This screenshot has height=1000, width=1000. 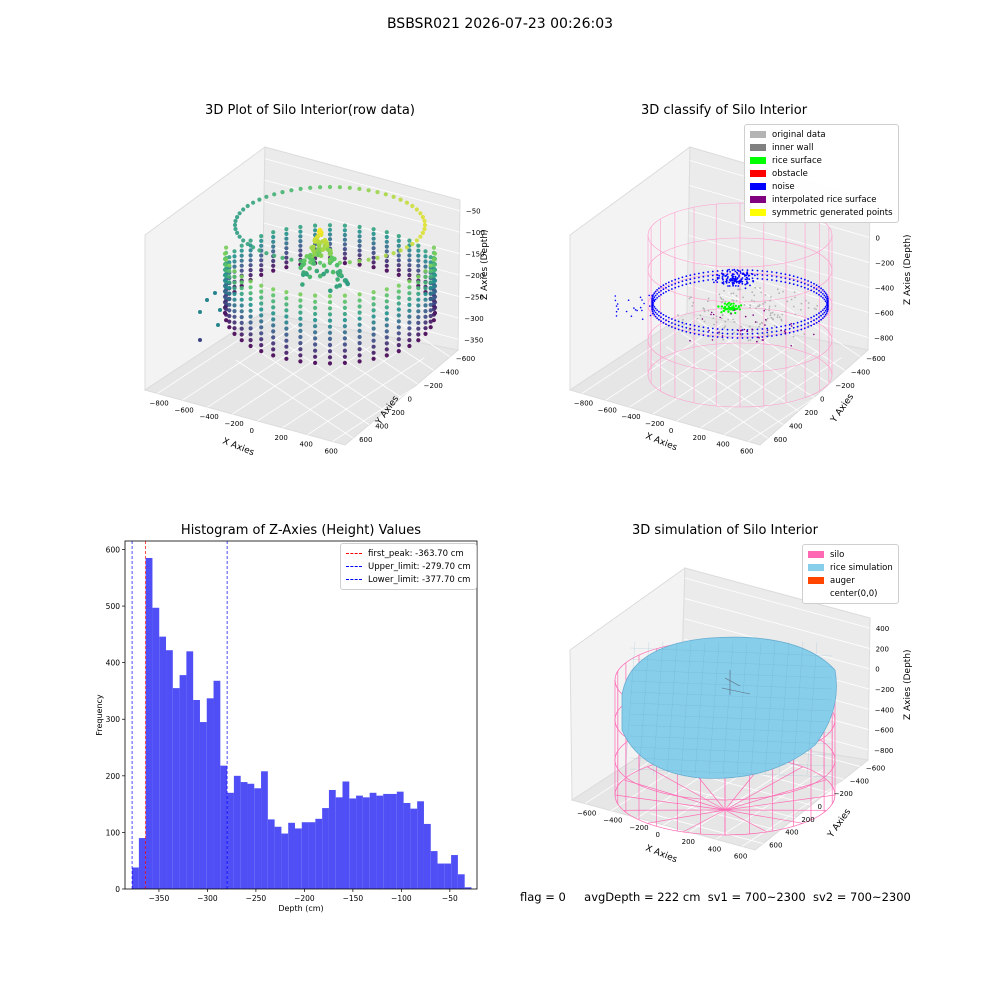 What do you see at coordinates (799, 134) in the screenshot?
I see `legend-label: original data` at bounding box center [799, 134].